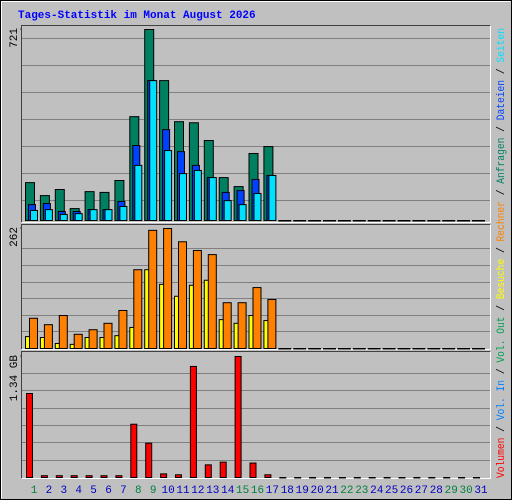  I want to click on x-tick-label: 21, so click(332, 491).